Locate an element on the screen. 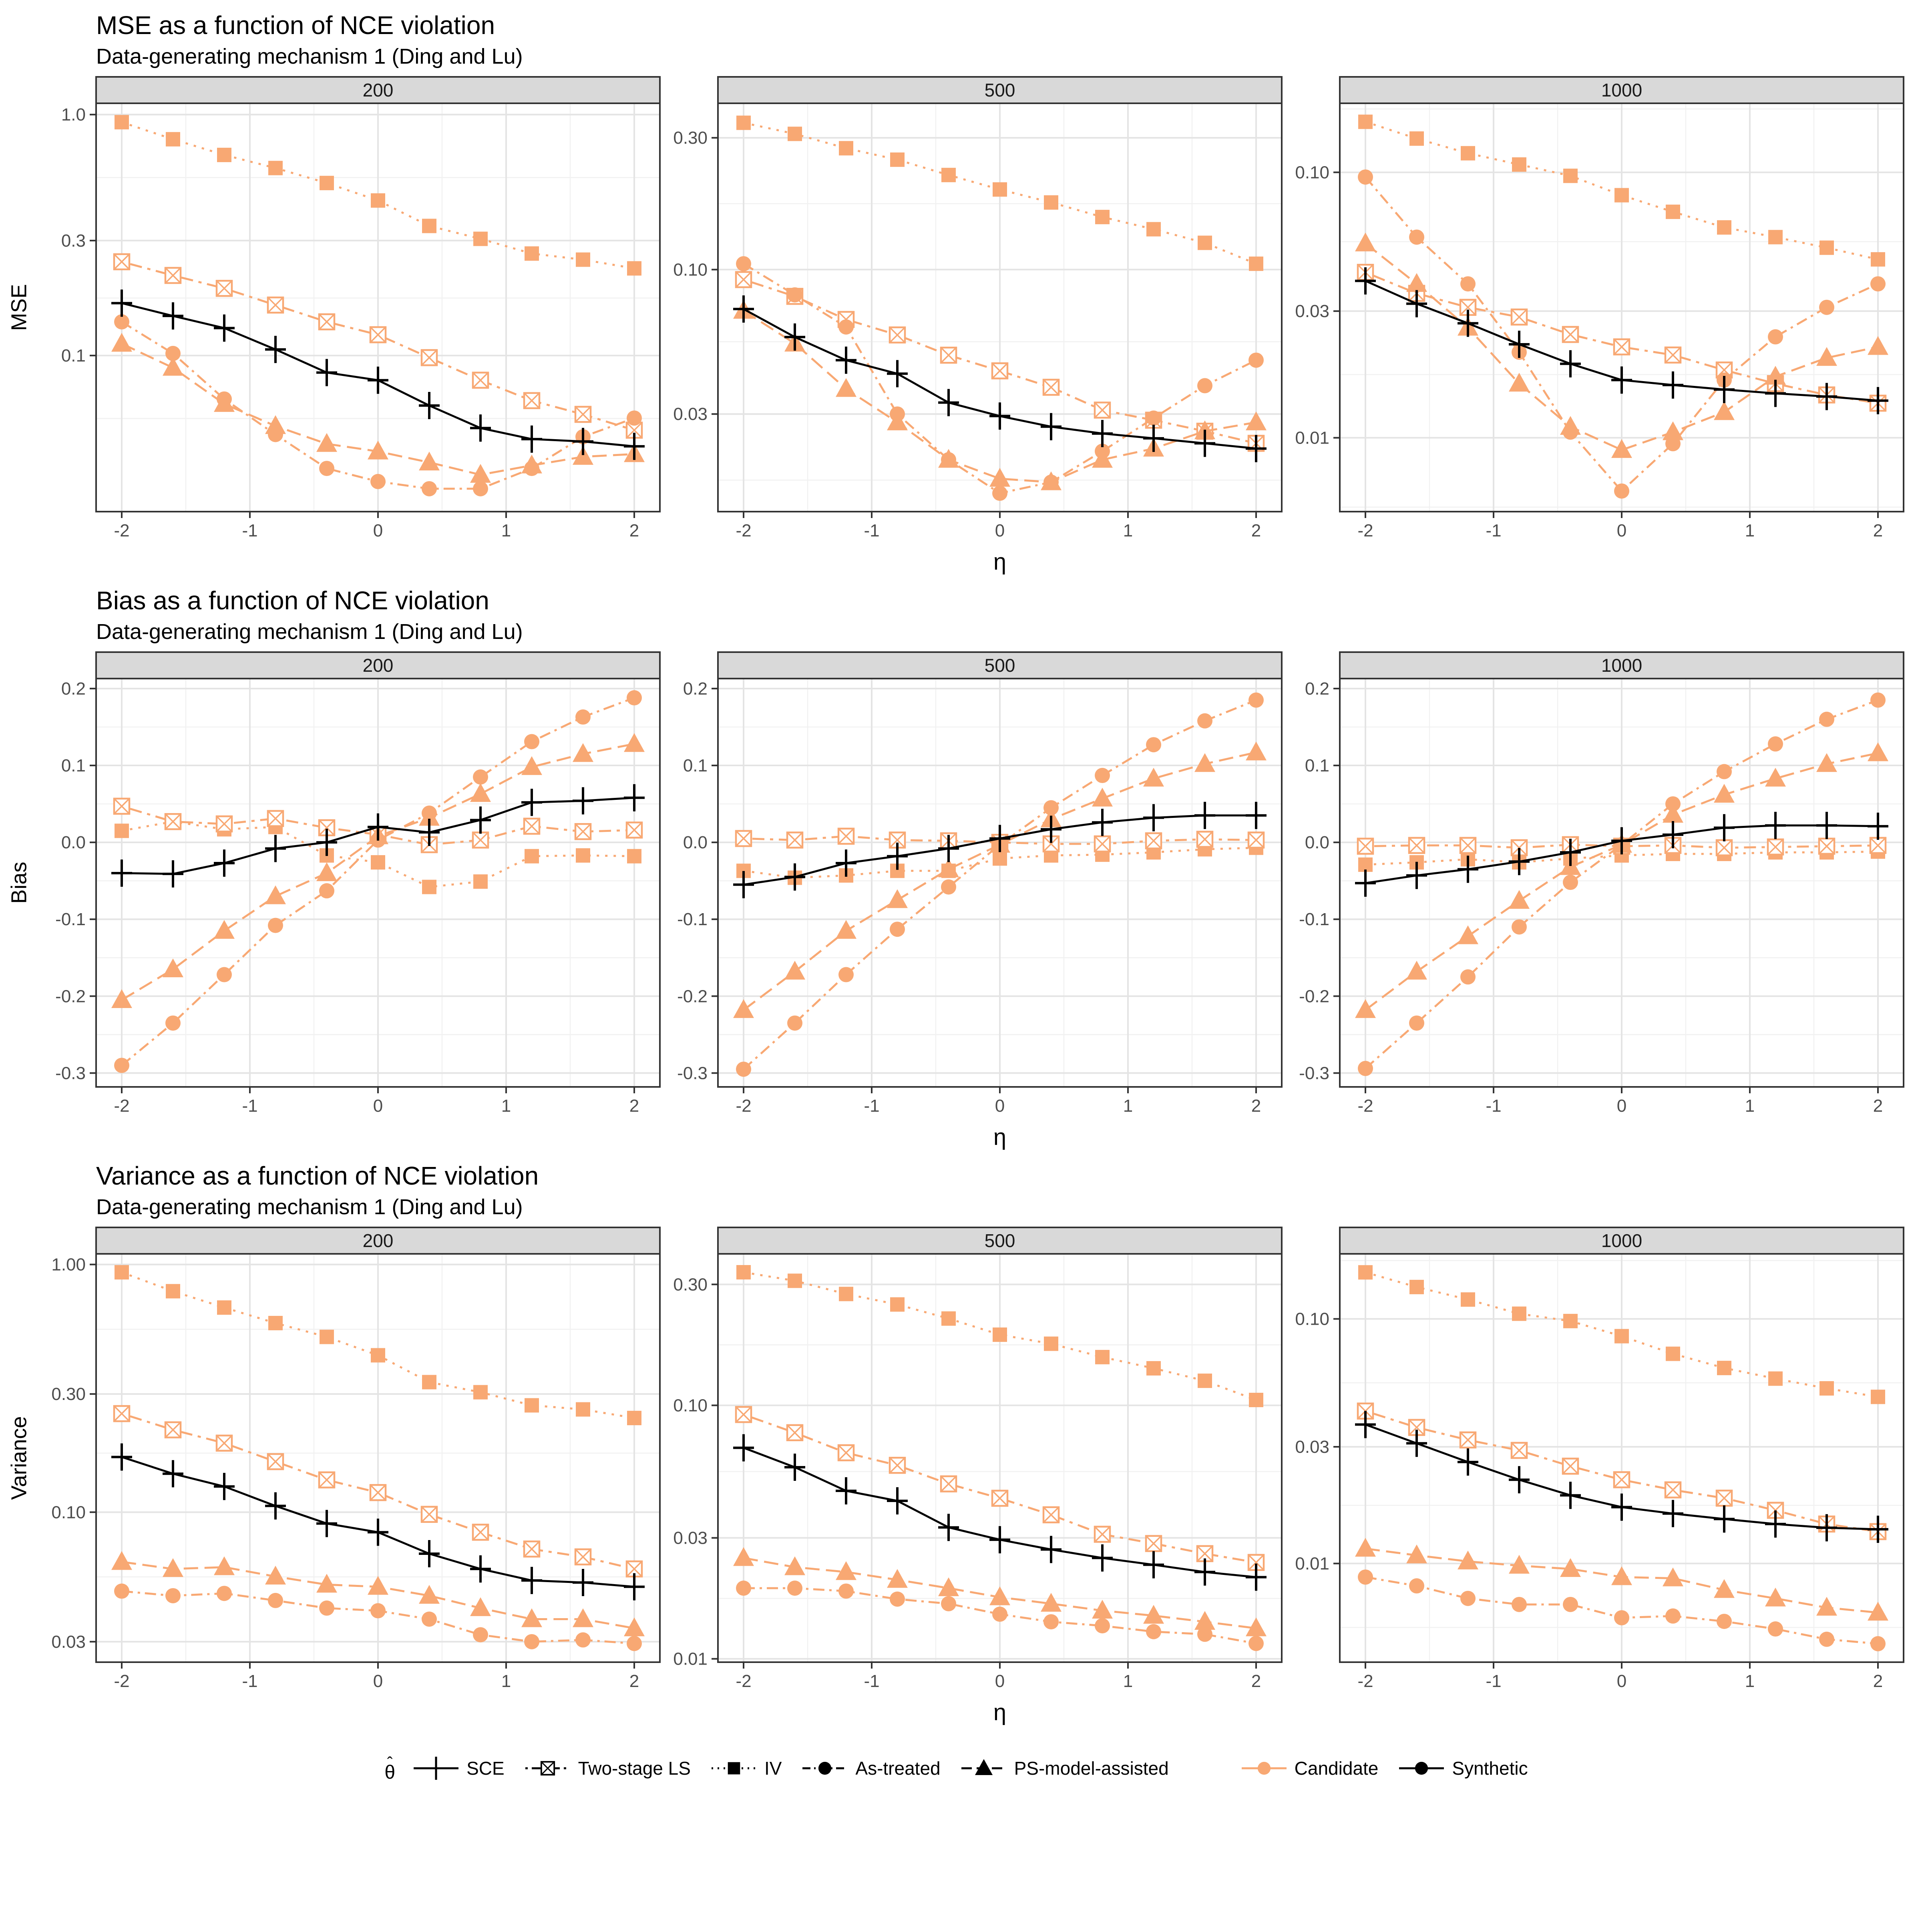 The width and height of the screenshot is (1922, 1932). variance-x-axis-title: η is located at coordinates (1000, 1712).